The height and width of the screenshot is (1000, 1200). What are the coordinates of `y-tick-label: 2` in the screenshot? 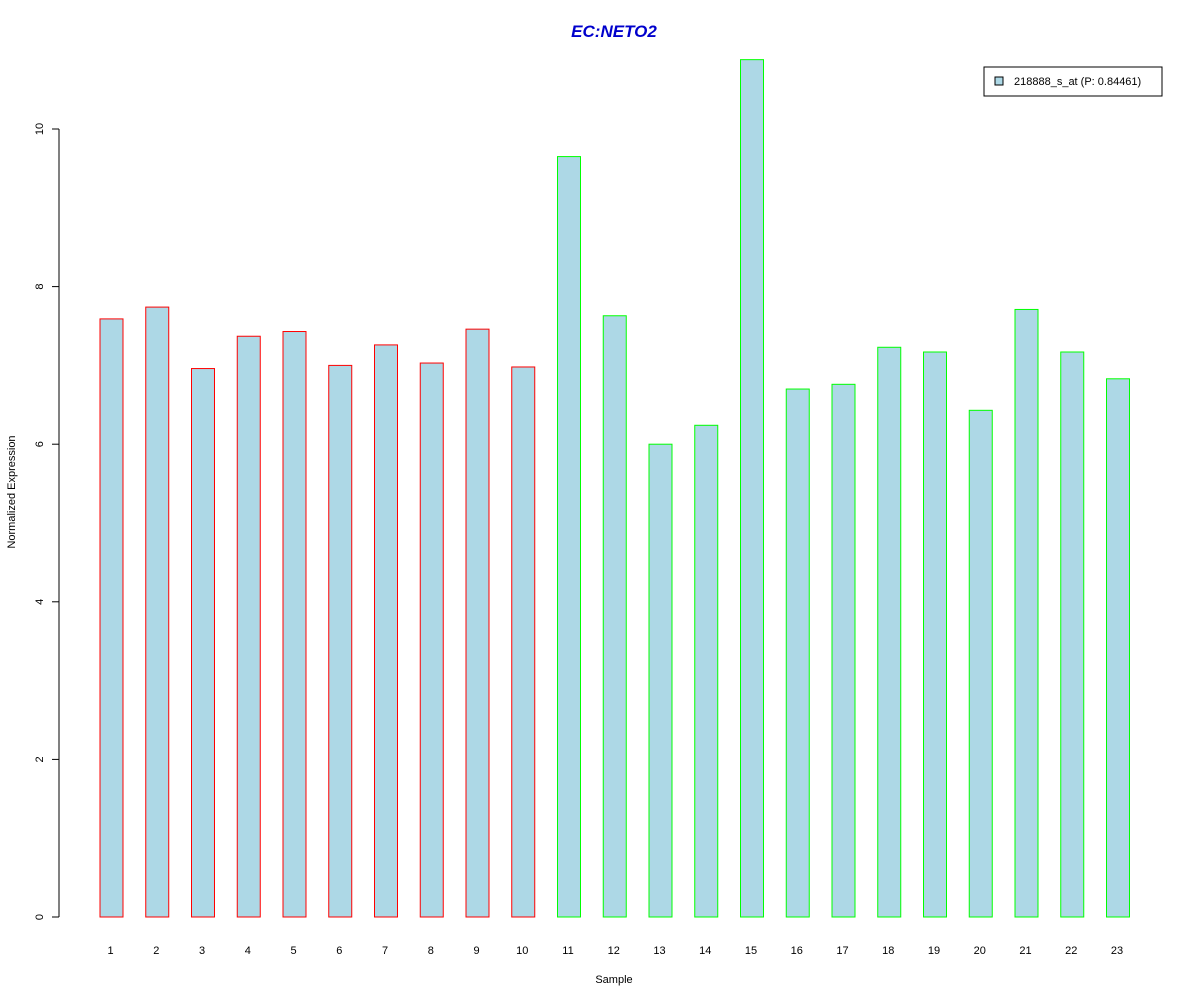 It's located at (40, 759).